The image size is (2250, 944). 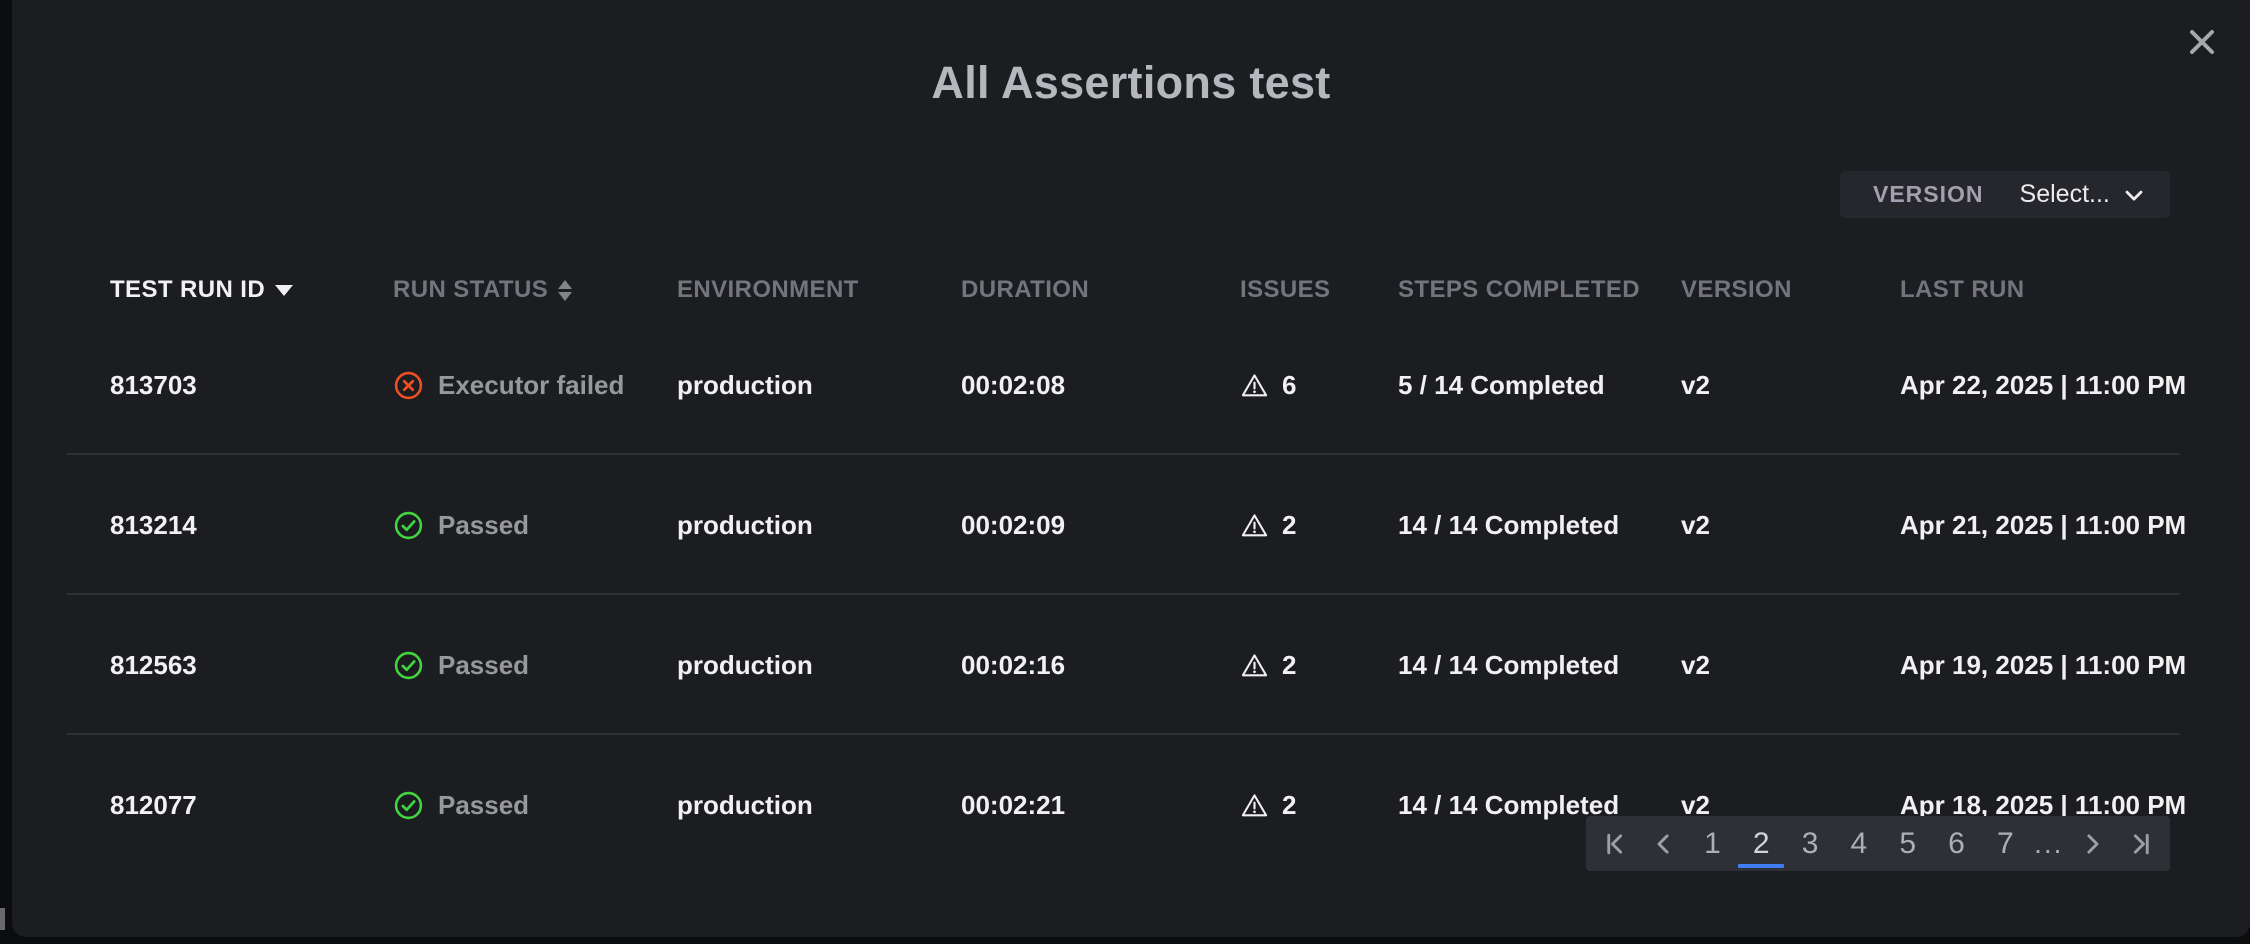 What do you see at coordinates (1025, 289) in the screenshot?
I see `column-header-duration: DURATION` at bounding box center [1025, 289].